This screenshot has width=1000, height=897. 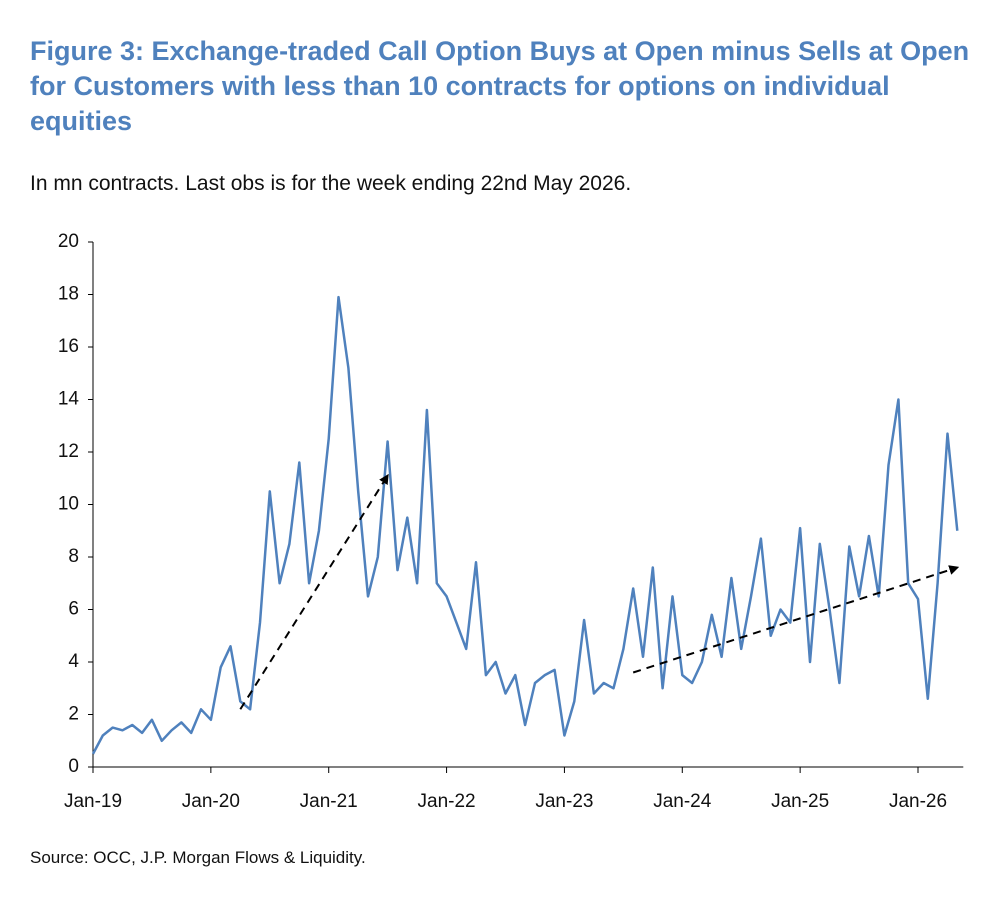 What do you see at coordinates (329, 801) in the screenshot?
I see `x-tick-label: Jan-21` at bounding box center [329, 801].